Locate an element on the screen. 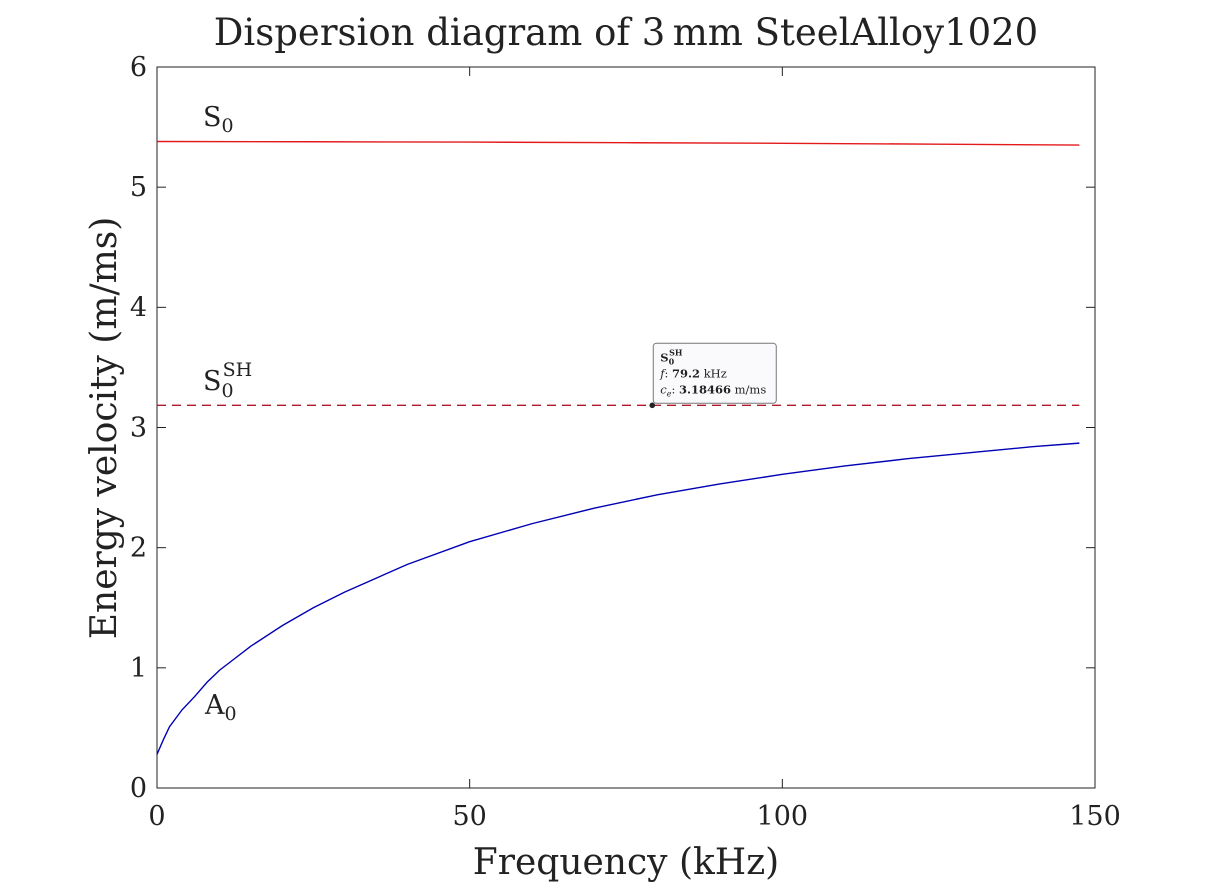 The image size is (1211, 887). datatip-energy-velocity: ce: 3.18466 m/ms is located at coordinates (713, 390).